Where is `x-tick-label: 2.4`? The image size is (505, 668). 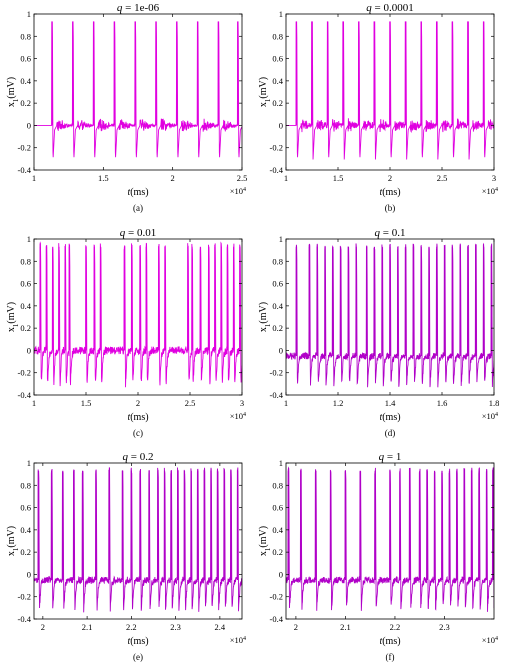 x-tick-label: 2.4 is located at coordinates (220, 627).